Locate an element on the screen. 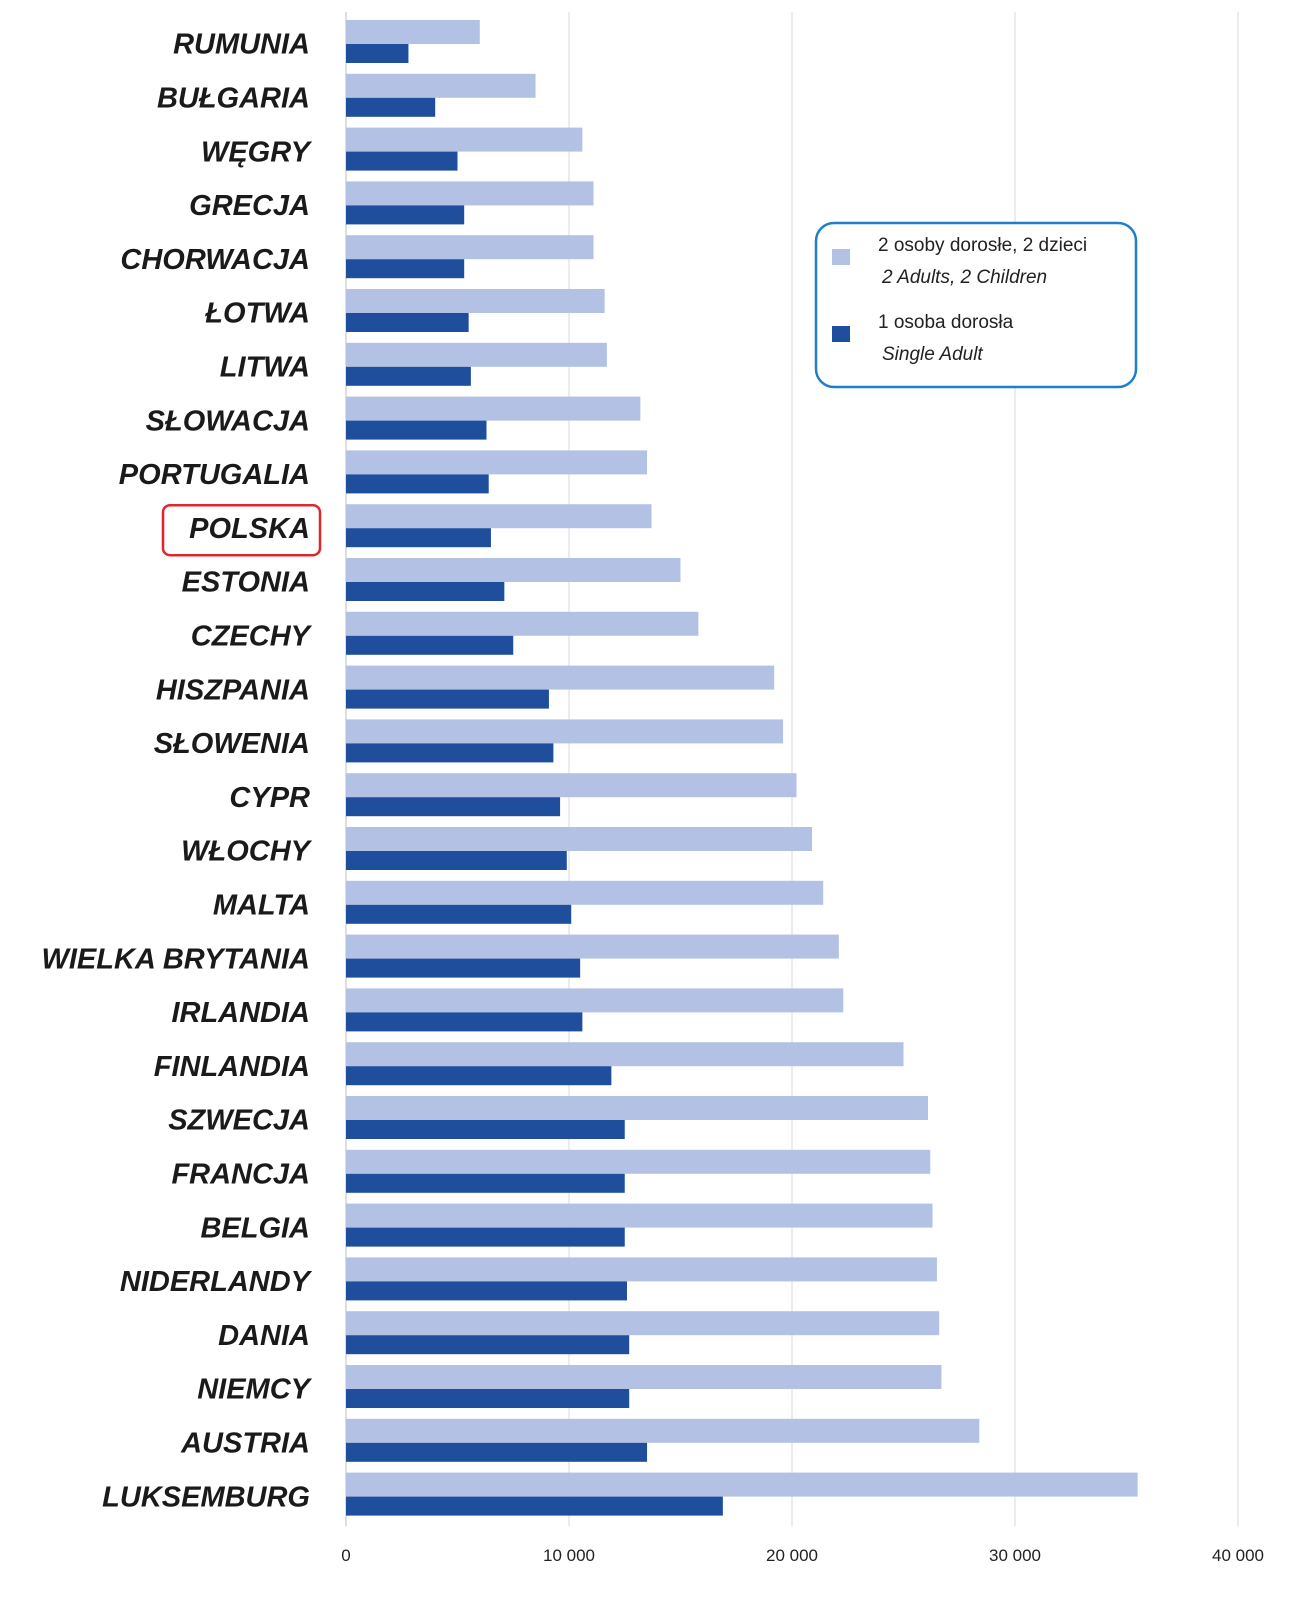 This screenshot has width=1314, height=1615. x-tick-label: 0 is located at coordinates (345, 1555).